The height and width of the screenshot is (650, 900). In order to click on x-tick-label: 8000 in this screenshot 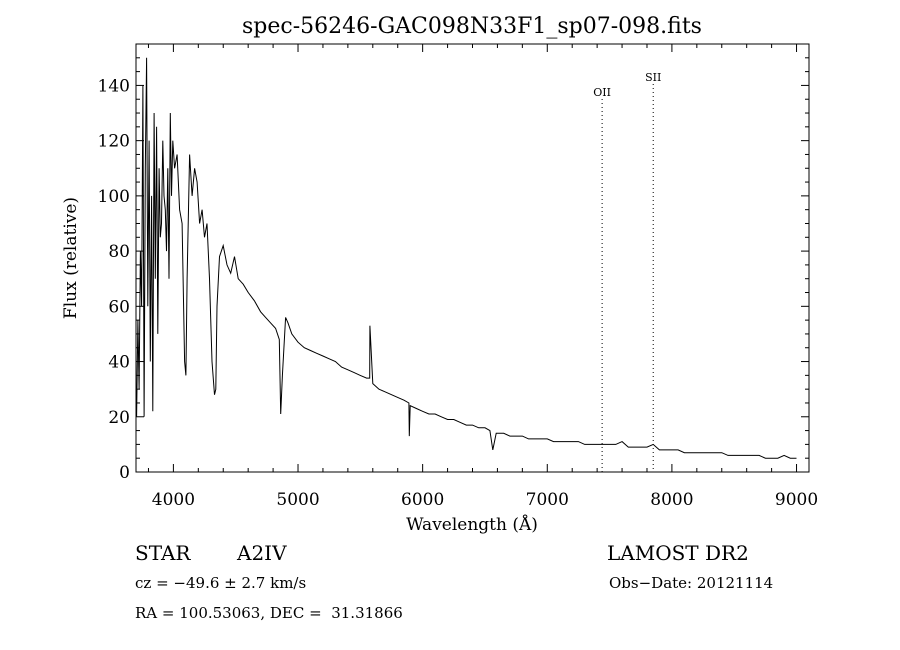, I will do `click(671, 500)`.